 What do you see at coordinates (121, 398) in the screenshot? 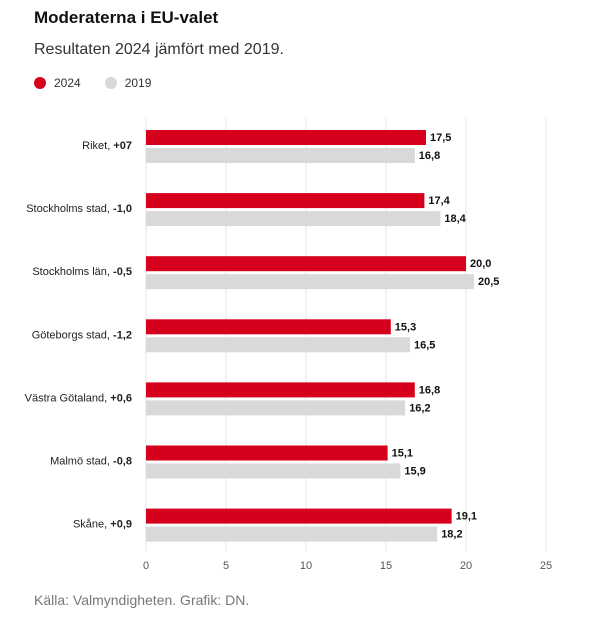
I see `category-change: +0,6` at bounding box center [121, 398].